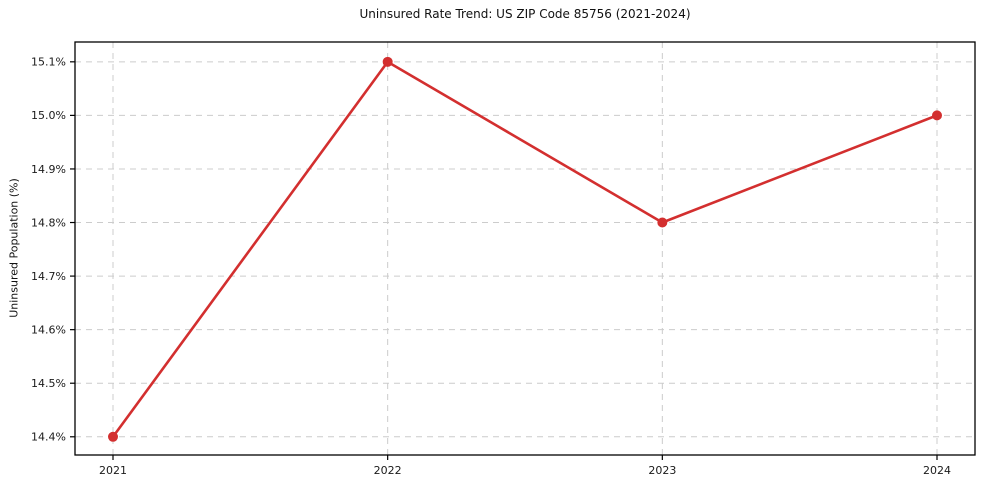 Image resolution: width=989 pixels, height=490 pixels. Describe the element at coordinates (48, 222) in the screenshot. I see `y-tick-label: 14.8%` at that location.